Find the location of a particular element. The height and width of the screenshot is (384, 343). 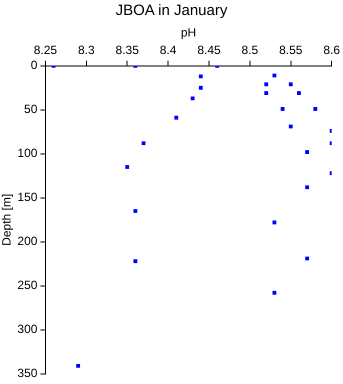

y-tick-label: 0 is located at coordinates (34, 65).